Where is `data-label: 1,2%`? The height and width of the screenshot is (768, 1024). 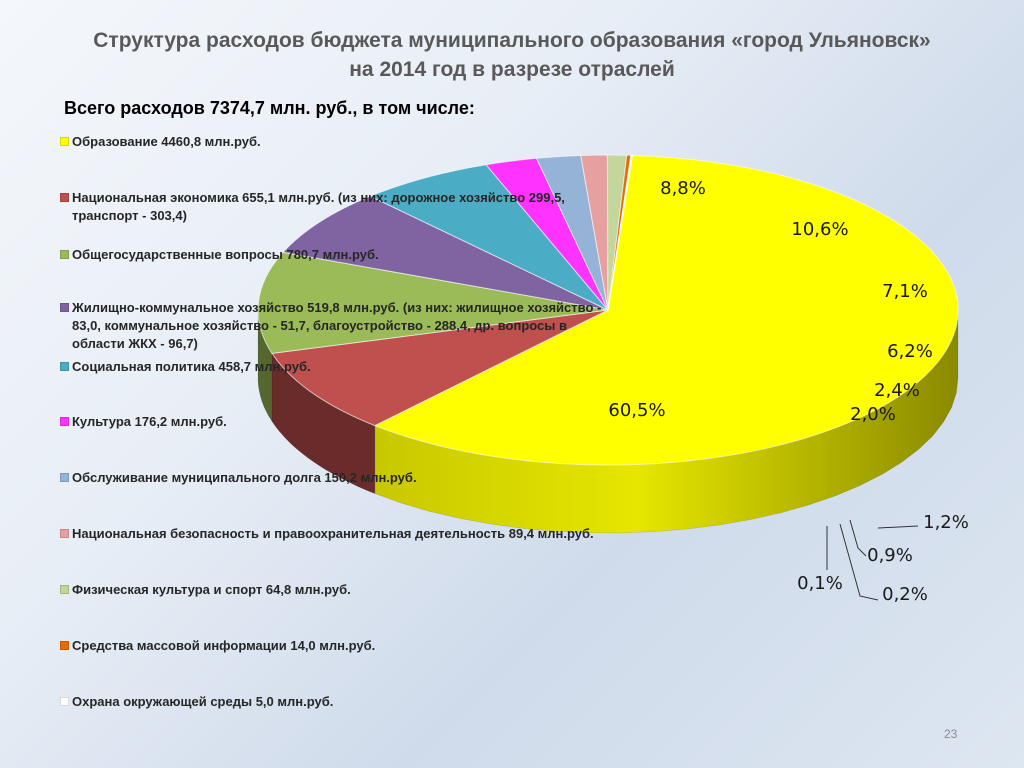
data-label: 1,2% is located at coordinates (946, 522).